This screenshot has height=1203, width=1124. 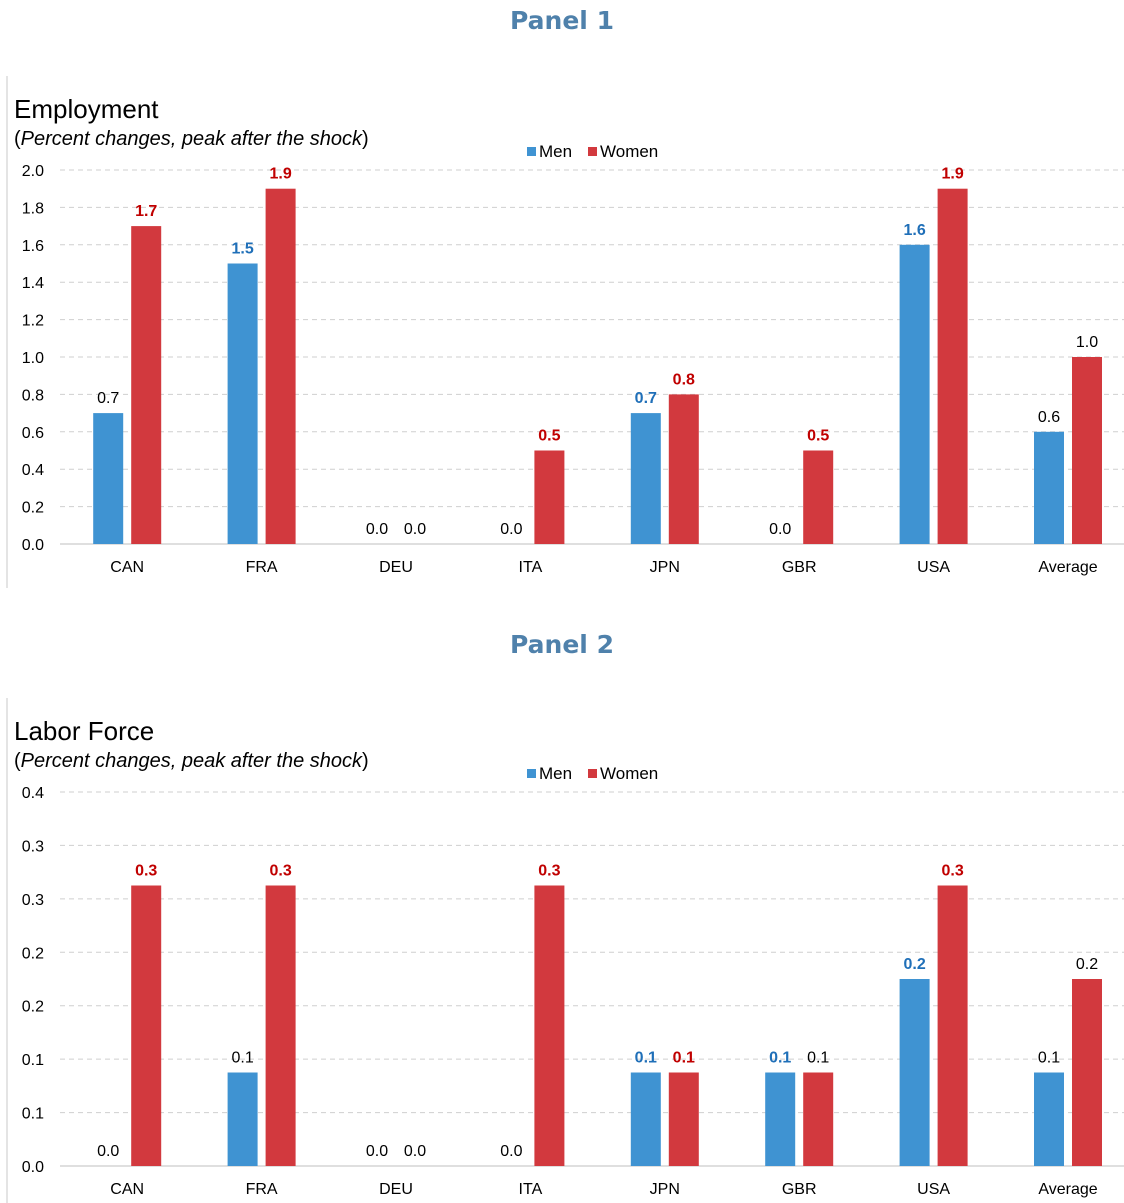 I want to click on data-label-men-can: 0.0, so click(x=108, y=1151).